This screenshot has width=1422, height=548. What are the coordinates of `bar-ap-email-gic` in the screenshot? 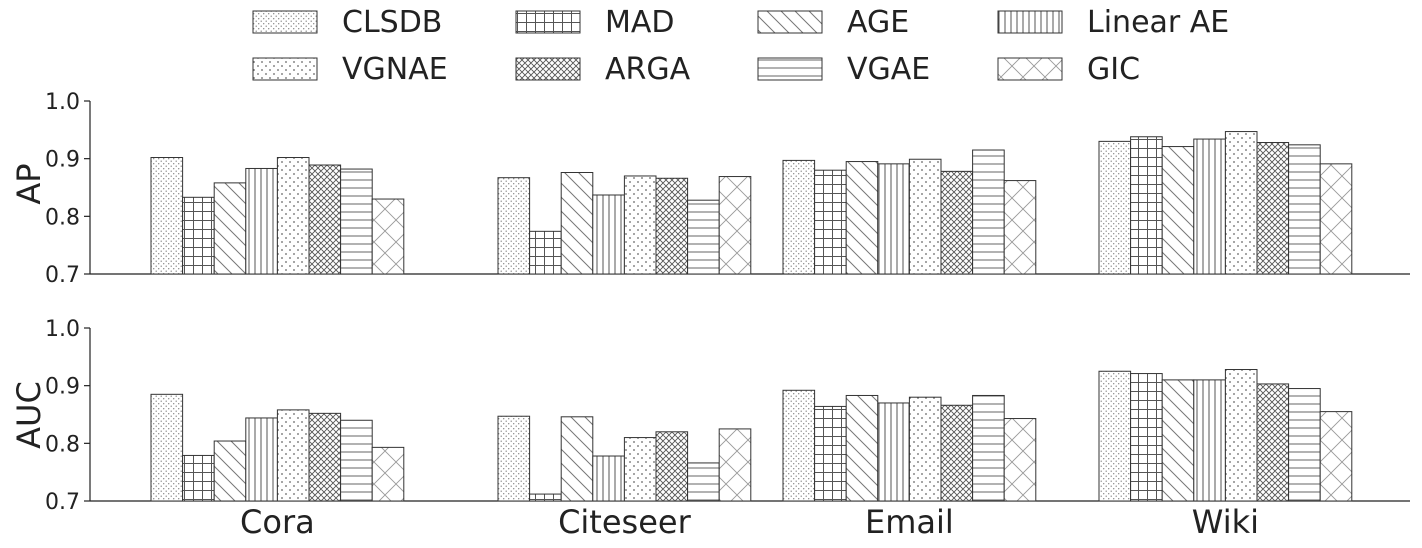 It's located at (1020, 227).